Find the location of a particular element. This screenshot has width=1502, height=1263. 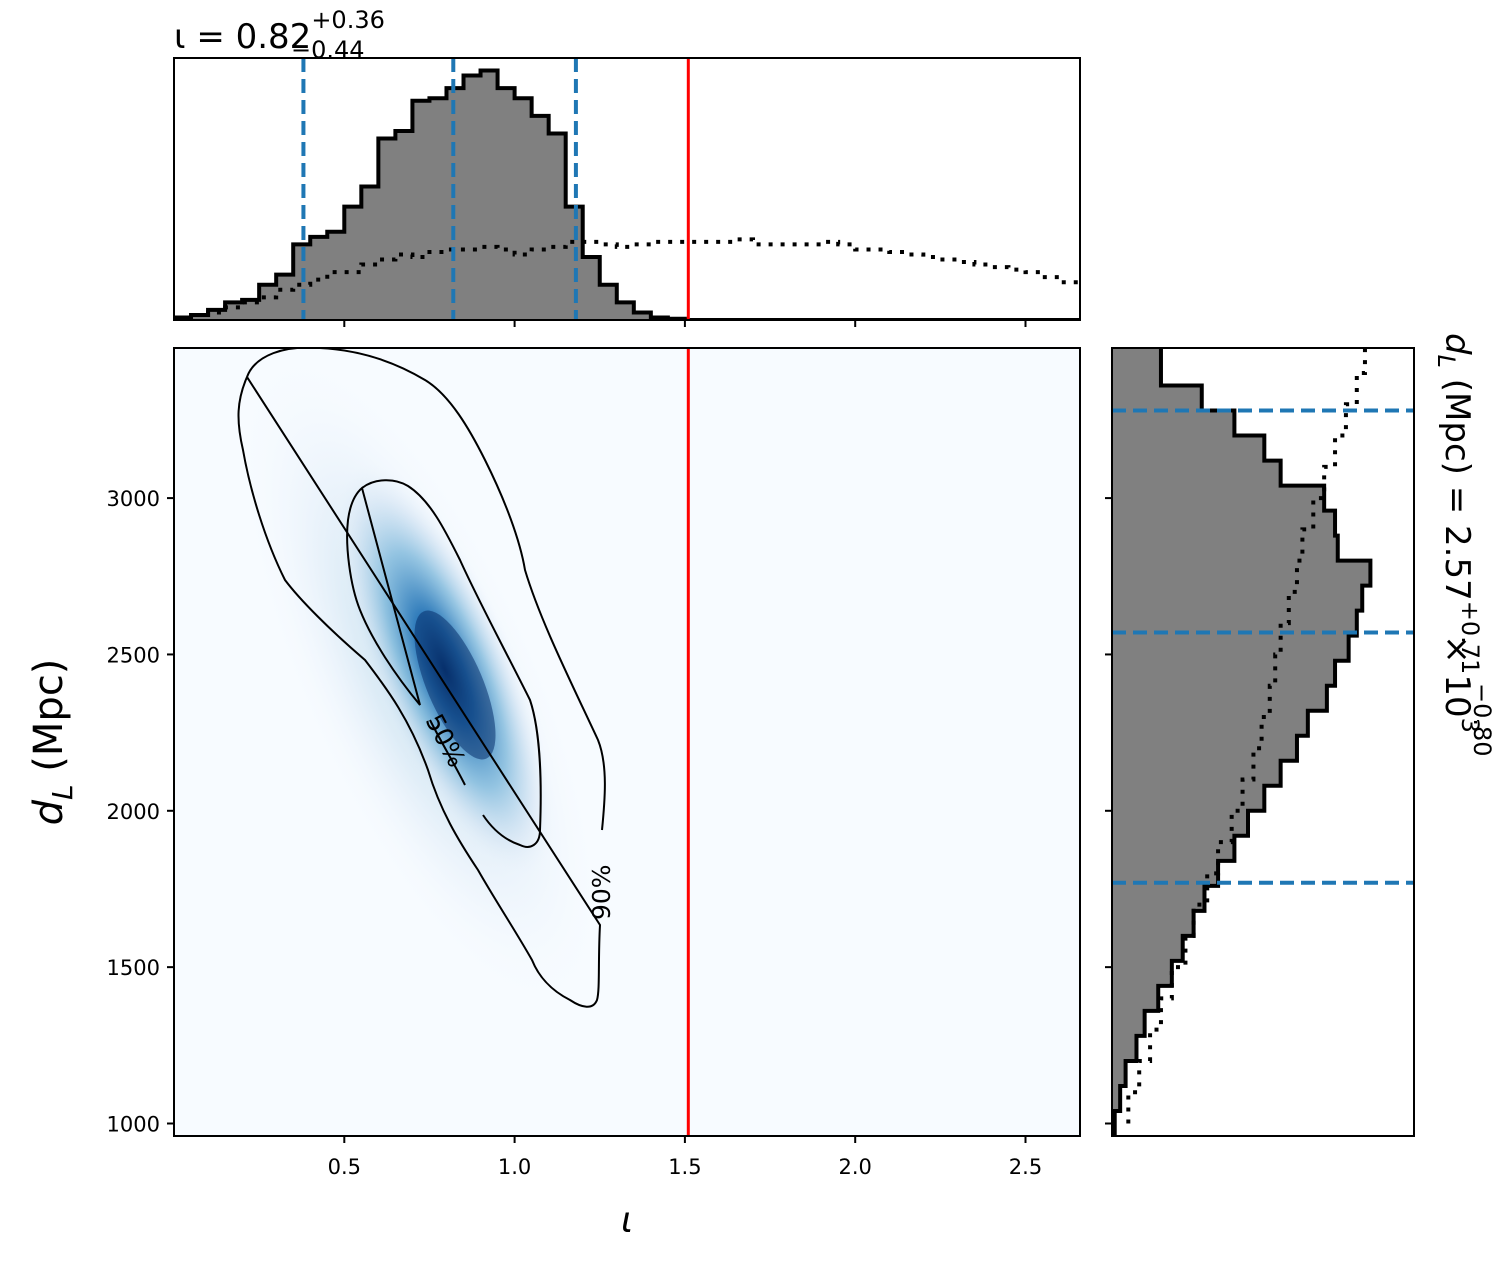

dL-marginal-panel is located at coordinates (1263, 742).